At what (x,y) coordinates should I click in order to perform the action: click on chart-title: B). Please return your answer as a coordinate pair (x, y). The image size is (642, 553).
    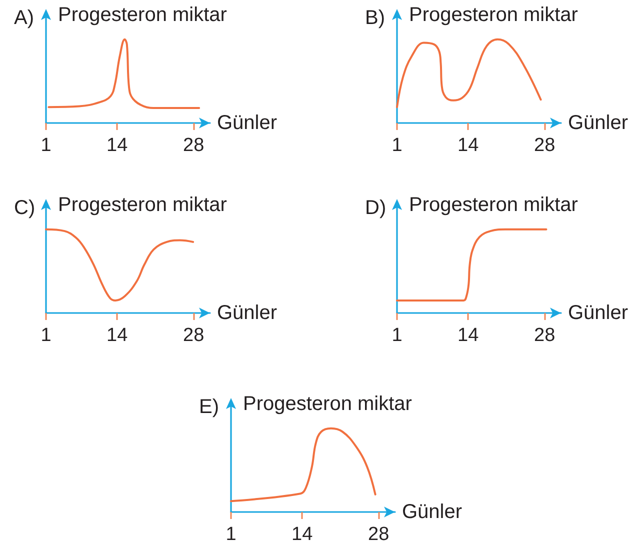
    Looking at the image, I should click on (375, 18).